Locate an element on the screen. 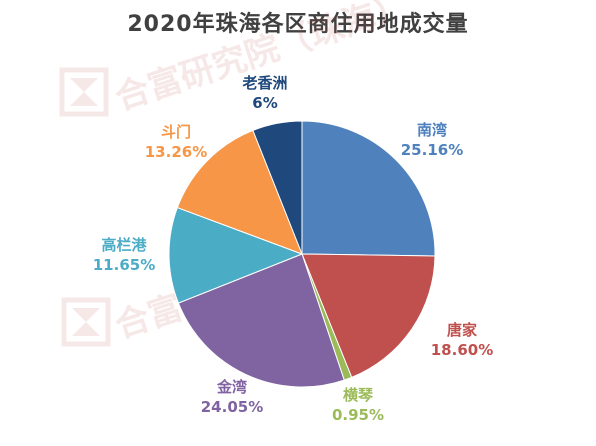  slice-label-name-4: 金湾 is located at coordinates (231, 387).